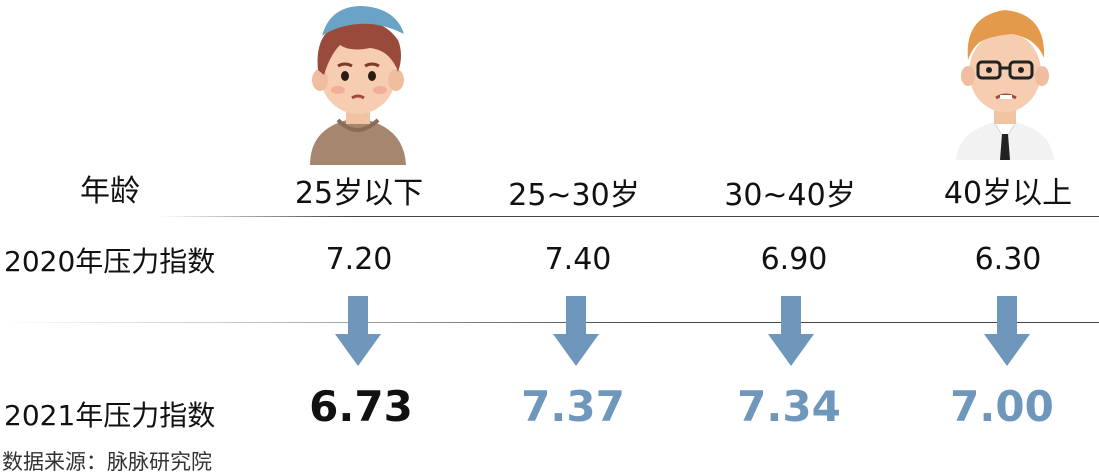 This screenshot has height=476, width=1099. I want to click on age-group-25-30: 25~30岁, so click(574, 195).